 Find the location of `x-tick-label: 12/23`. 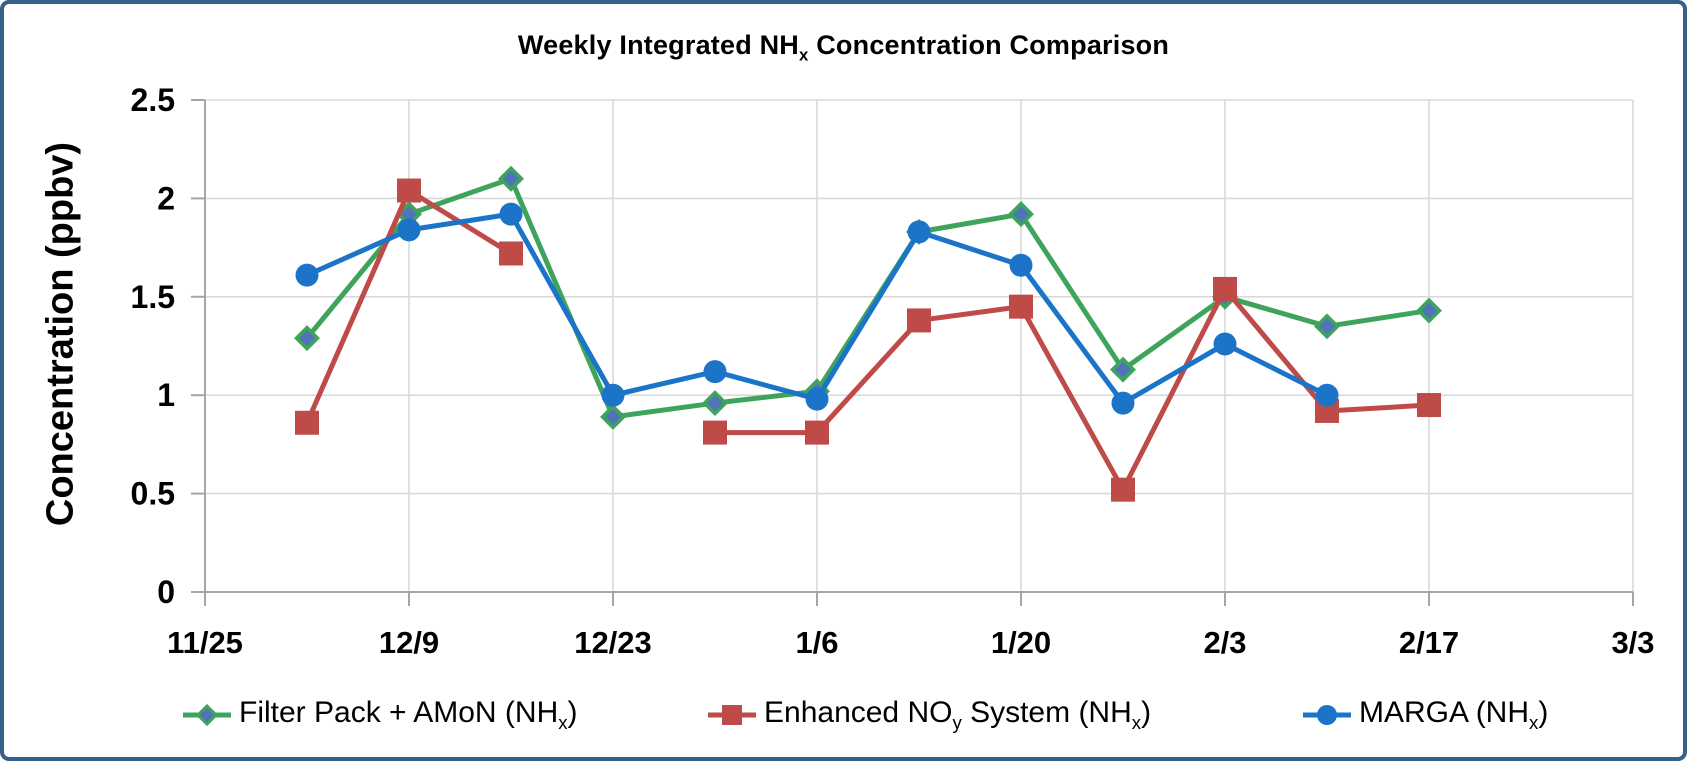

x-tick-label: 12/23 is located at coordinates (613, 642).